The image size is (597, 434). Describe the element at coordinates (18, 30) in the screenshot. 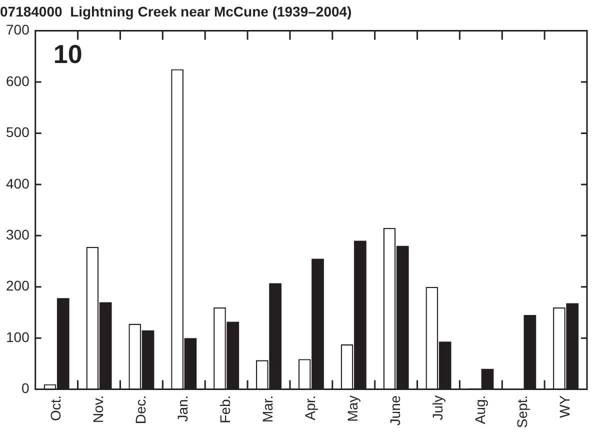

I see `y-tick-label: 700` at that location.